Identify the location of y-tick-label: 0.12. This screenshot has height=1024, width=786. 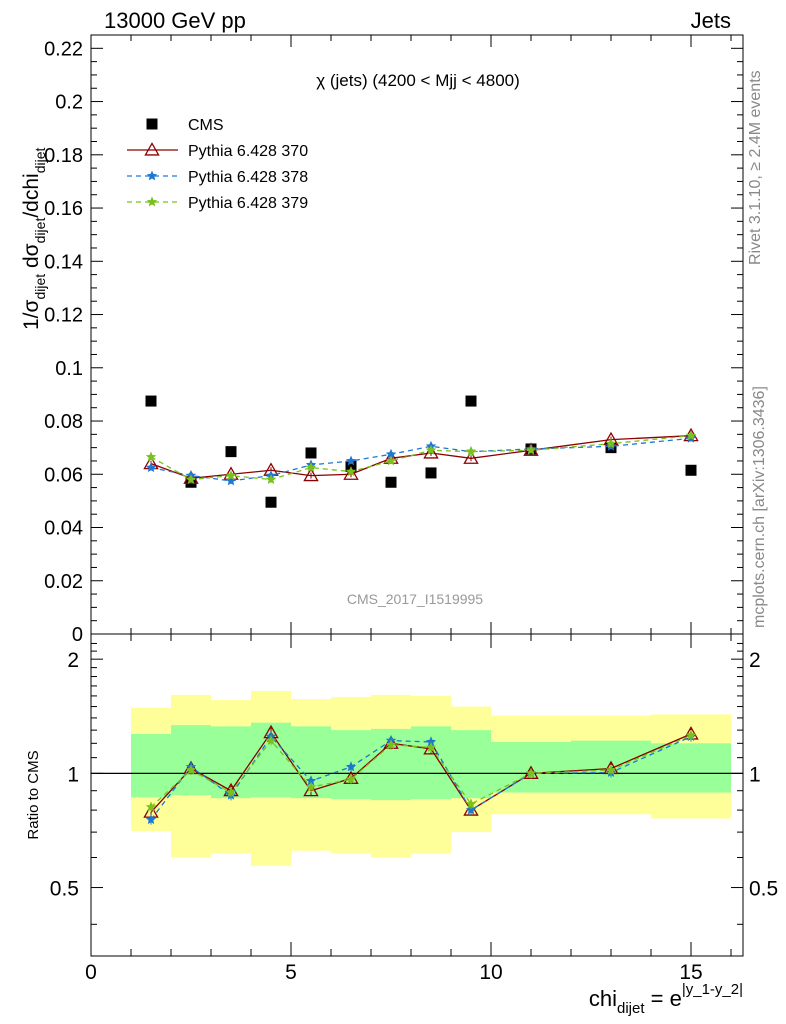
(63, 316).